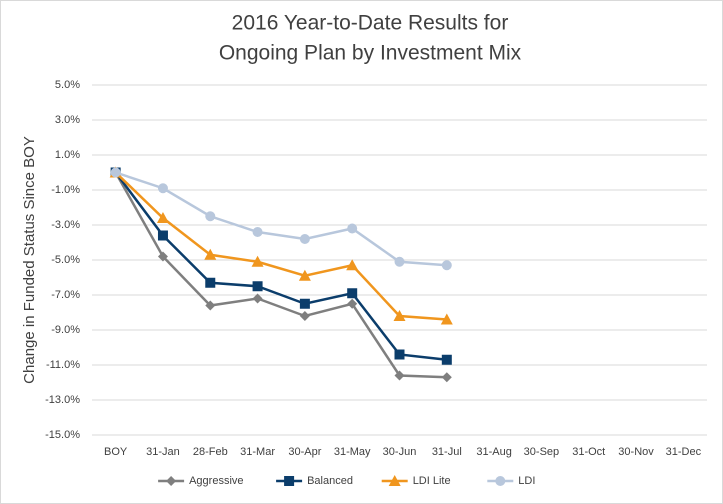 This screenshot has width=723, height=504. Describe the element at coordinates (163, 452) in the screenshot. I see `x-tick-label: 31-Jan` at that location.